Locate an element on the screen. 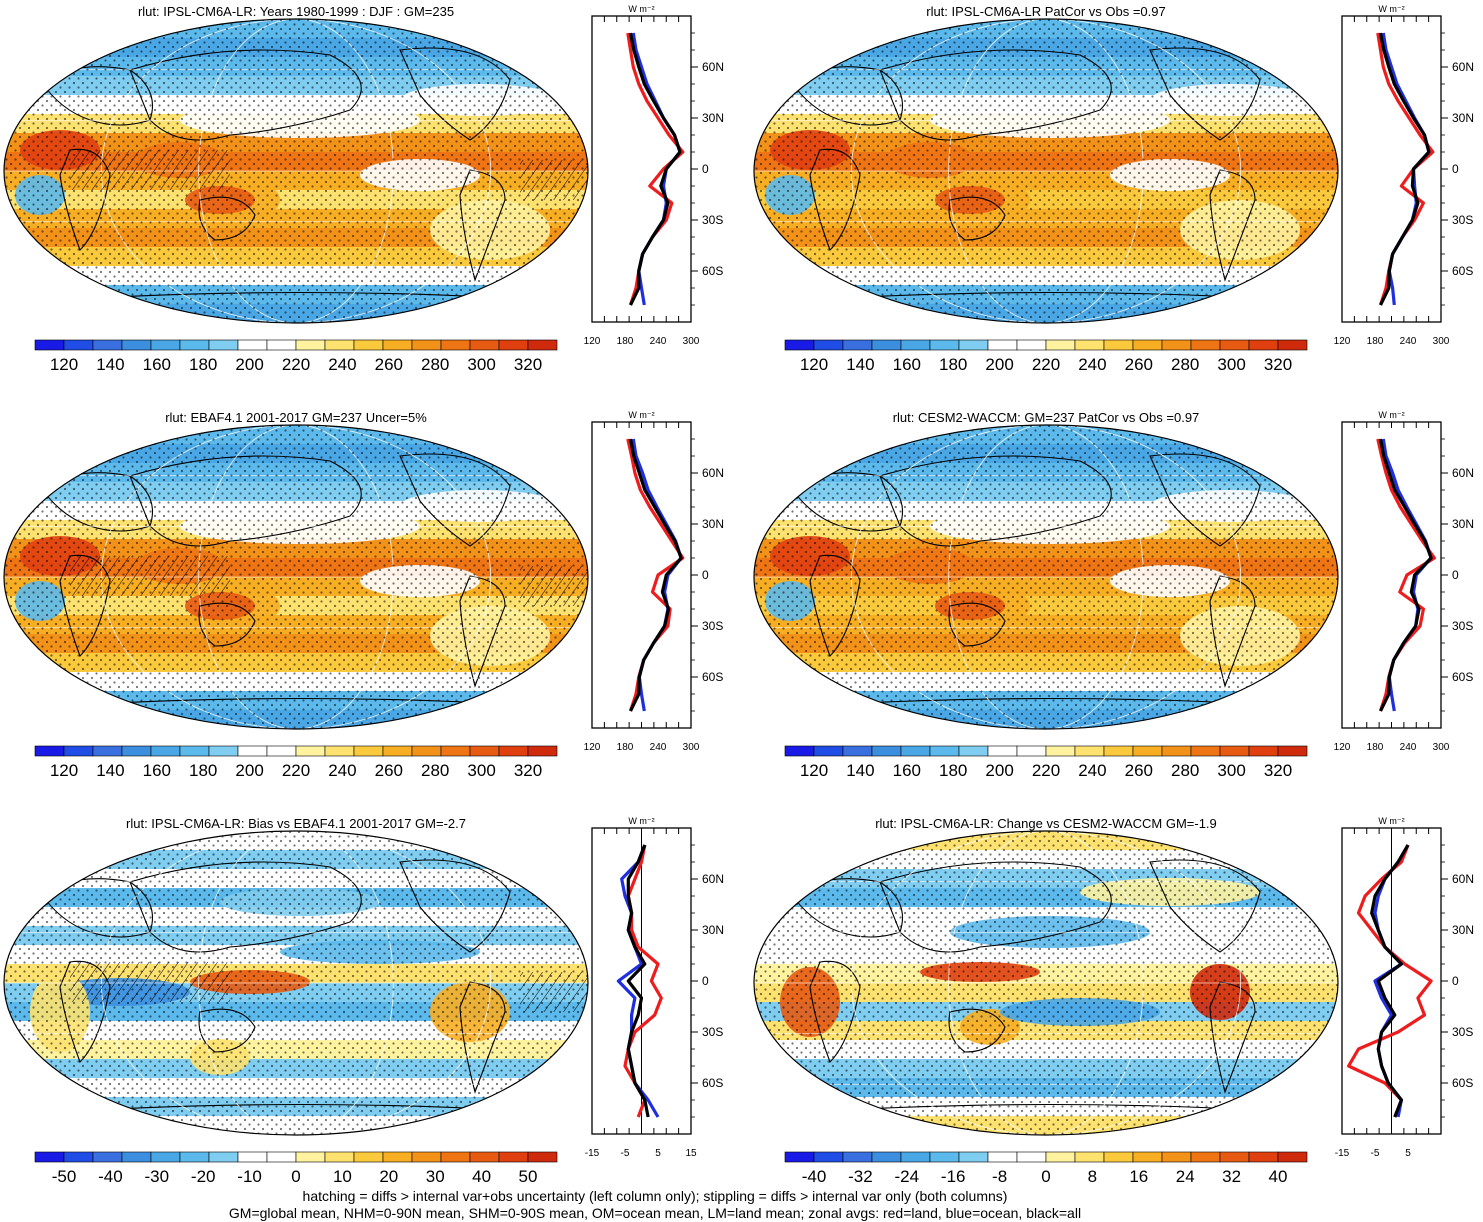  colorbar: -50 -40 -30 -20 -10 0 10 20 30 40 50 is located at coordinates (296, 1168).